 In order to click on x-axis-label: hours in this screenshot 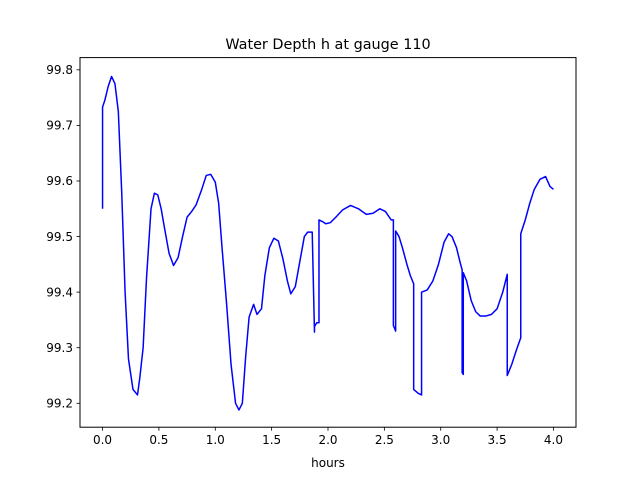, I will do `click(328, 463)`.